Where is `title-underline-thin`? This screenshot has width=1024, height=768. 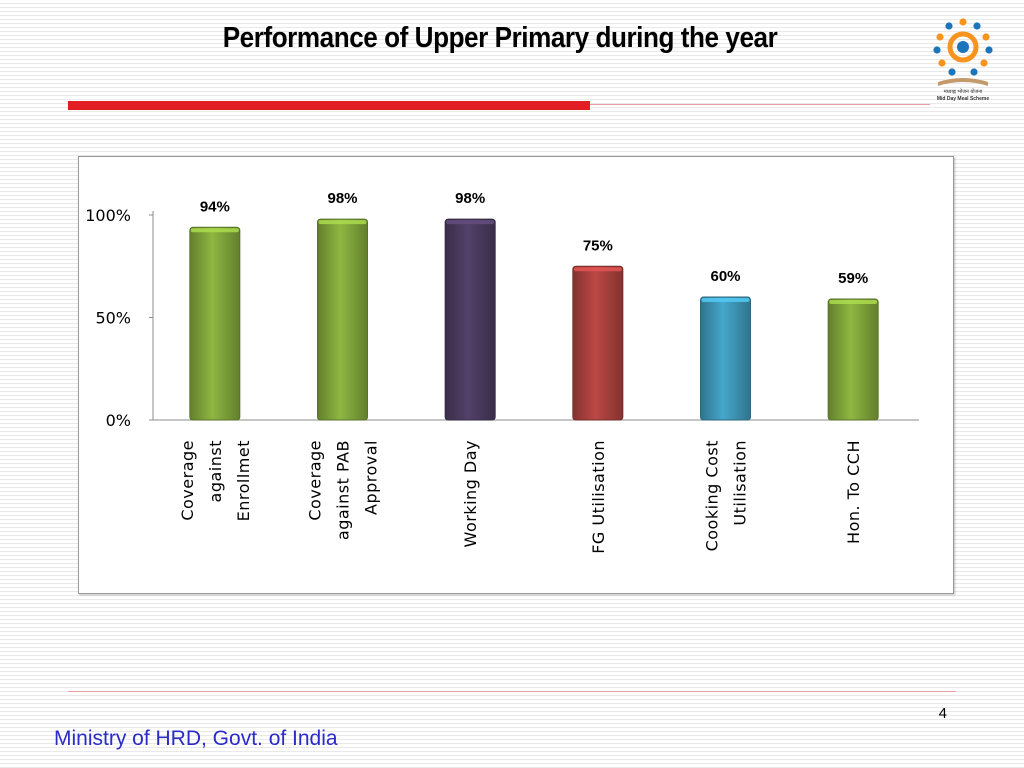
title-underline-thin is located at coordinates (760, 104).